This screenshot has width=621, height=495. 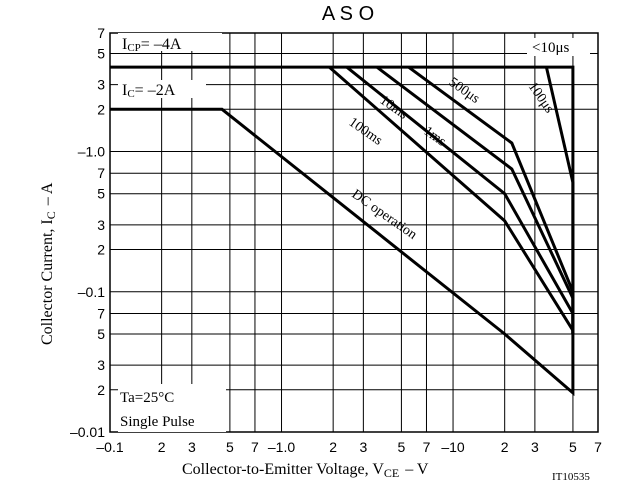 I want to click on icp-label-bg, so click(x=170, y=42).